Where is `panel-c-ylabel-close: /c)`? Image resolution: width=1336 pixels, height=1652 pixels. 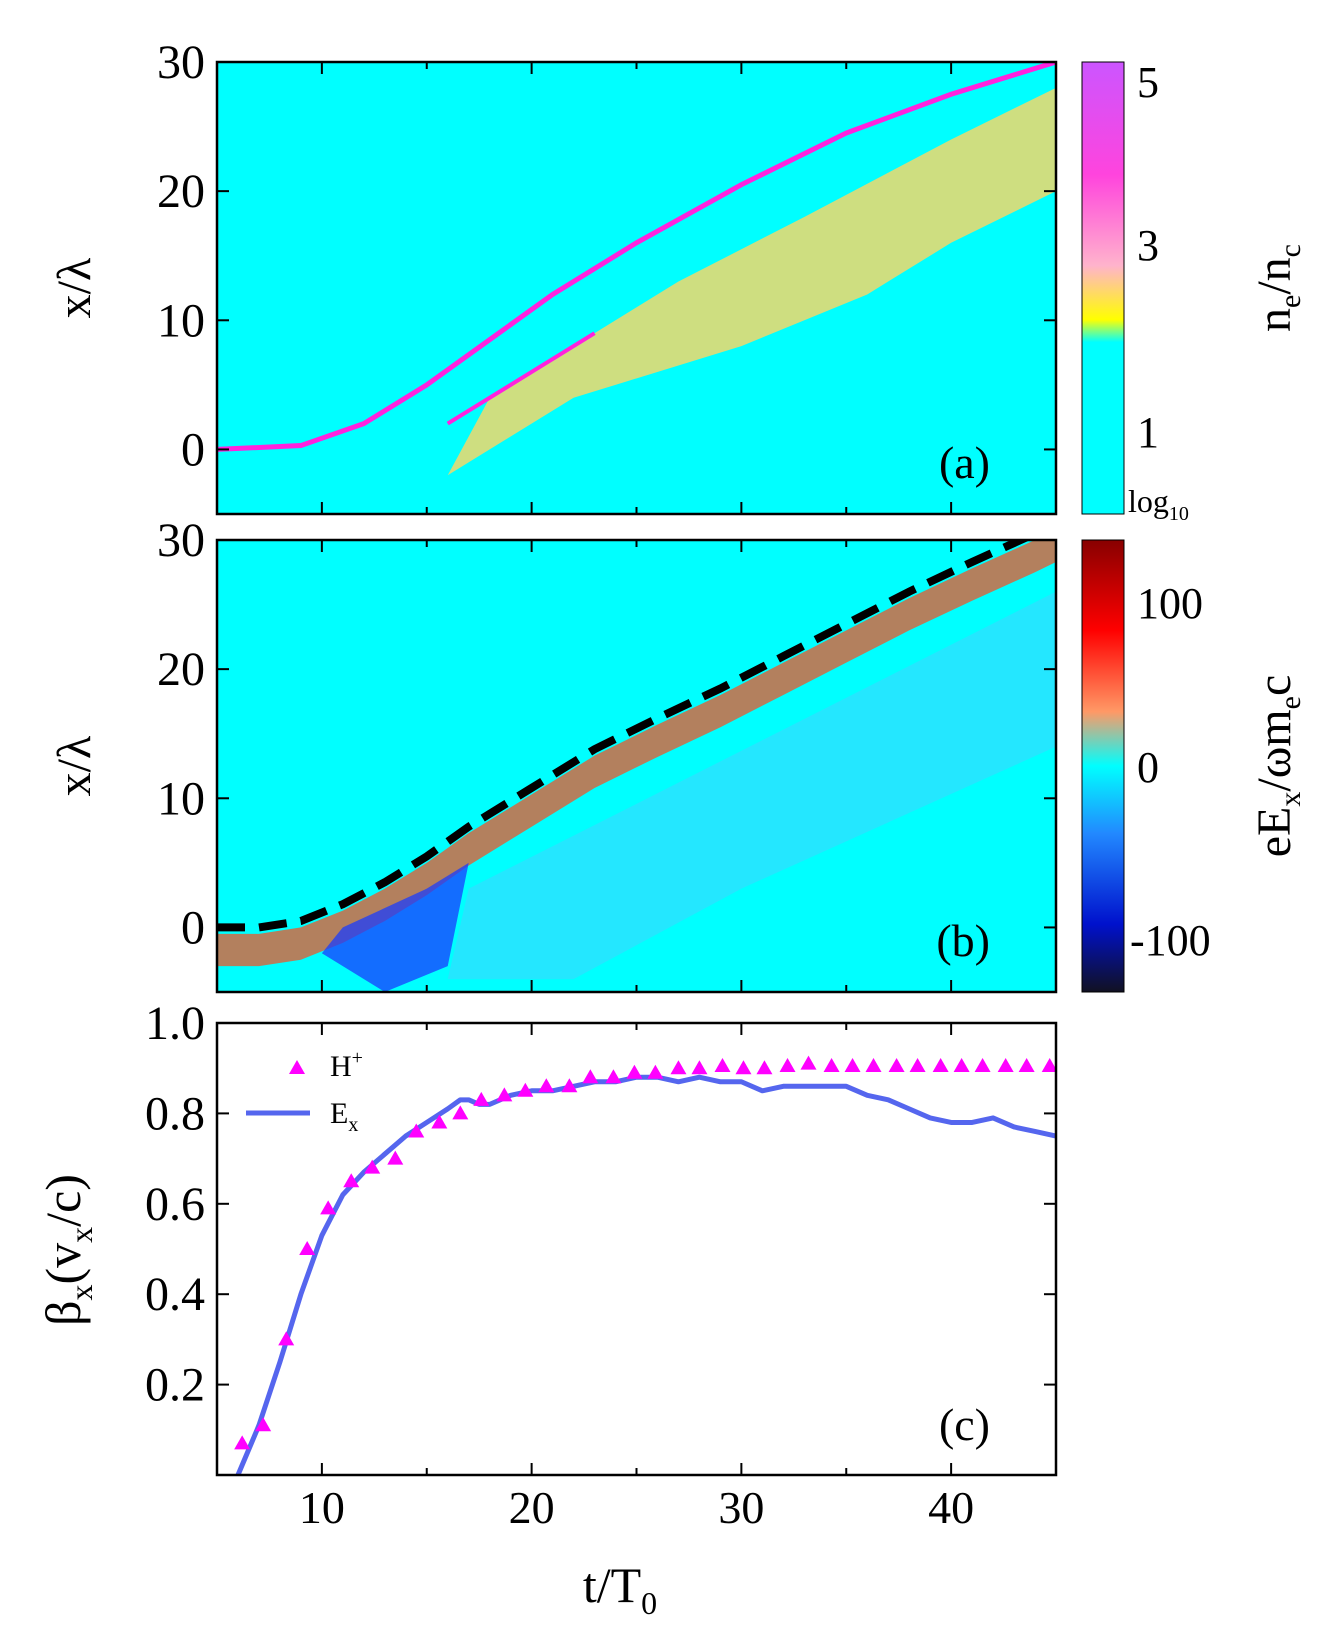 panel-c-ylabel-close: /c) is located at coordinates (63, 1200).